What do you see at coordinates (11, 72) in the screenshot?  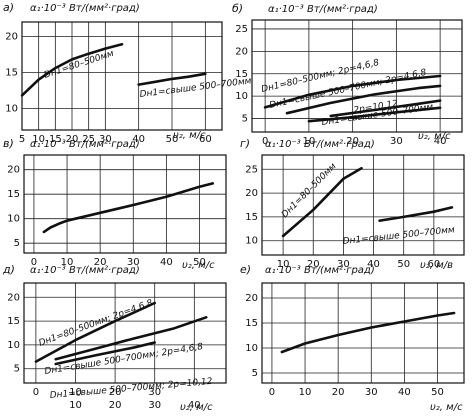 I see `panel-a-ytick-label: 15` at bounding box center [11, 72].